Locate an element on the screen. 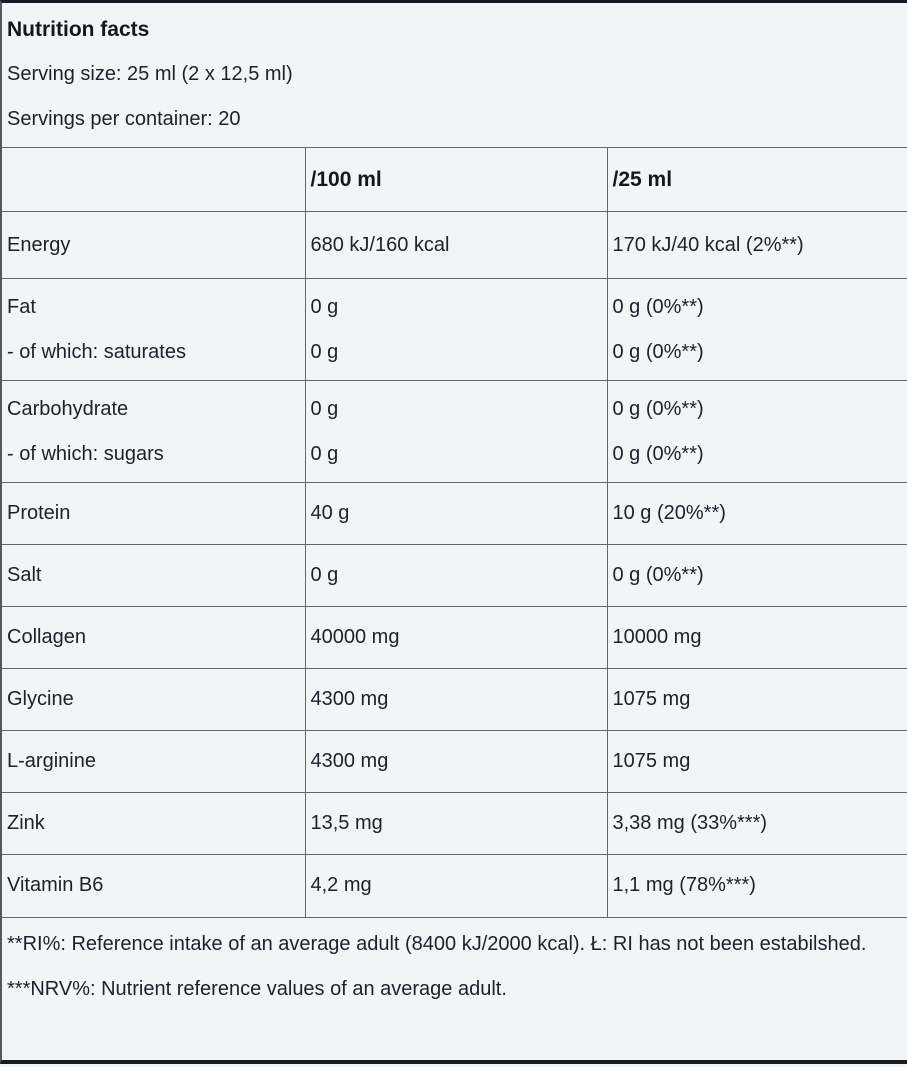 The image size is (907, 1067). value-per-25ml: 1,1 mg (78%***) is located at coordinates (756, 885).